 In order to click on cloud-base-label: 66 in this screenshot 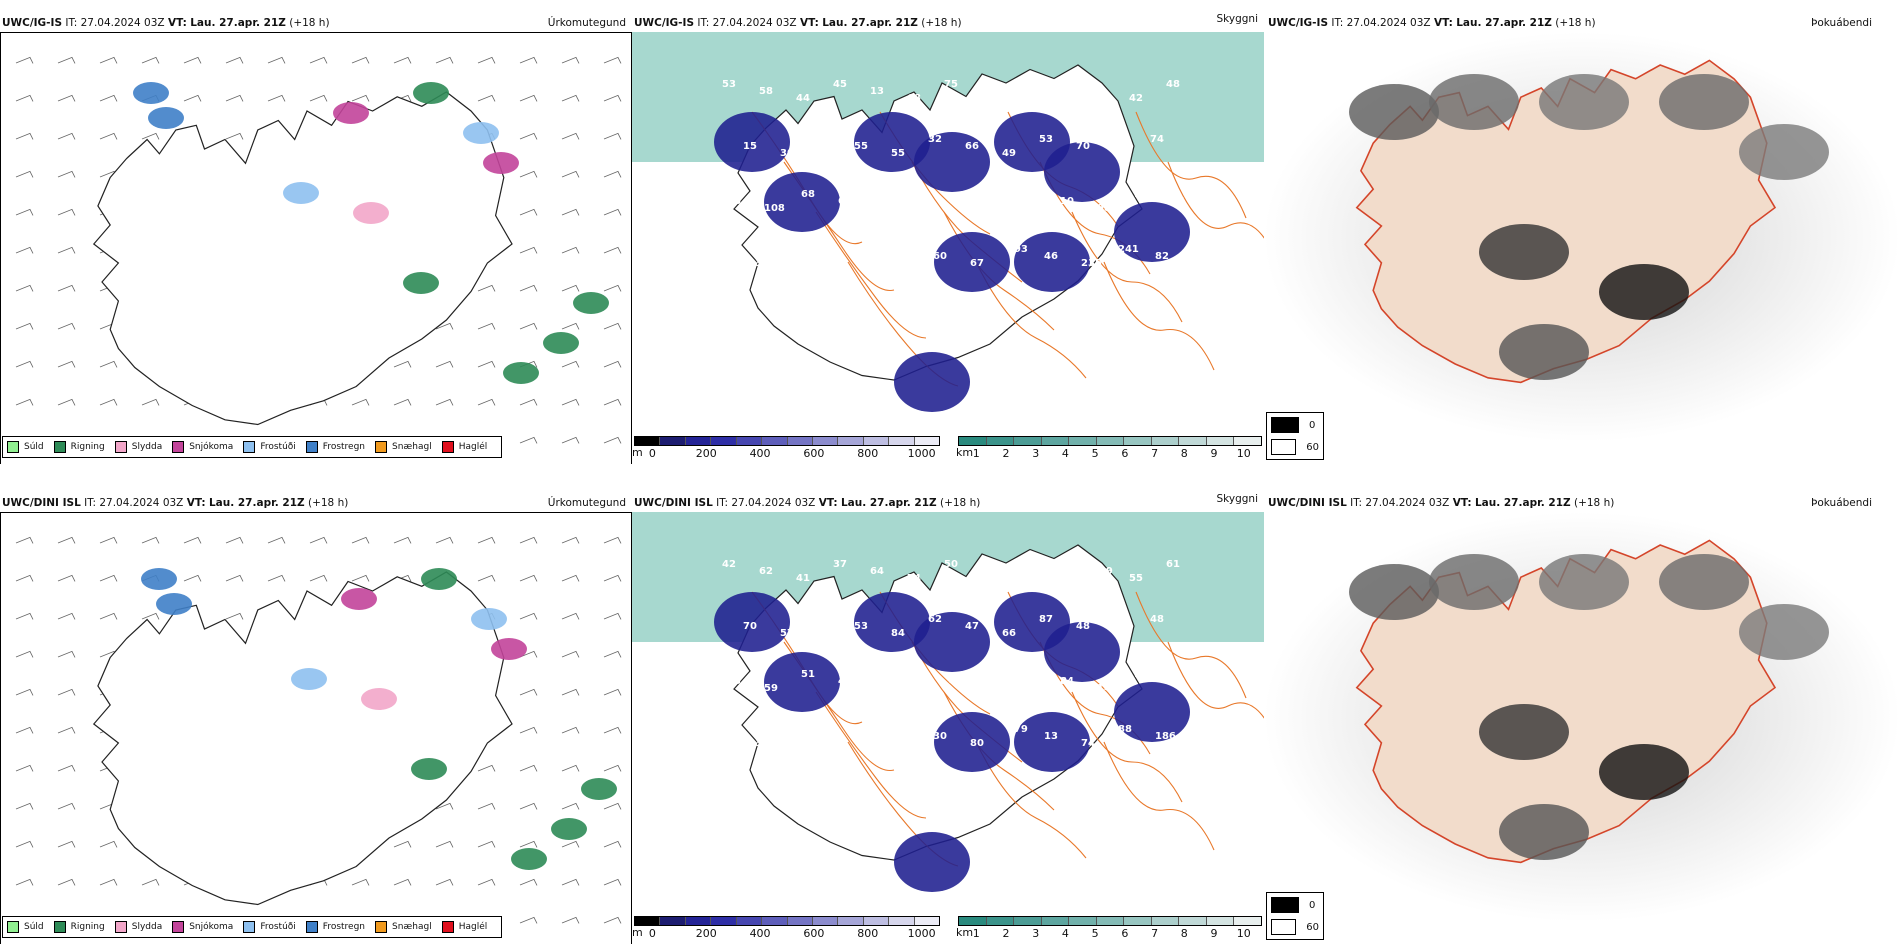, I will do `click(972, 146)`.